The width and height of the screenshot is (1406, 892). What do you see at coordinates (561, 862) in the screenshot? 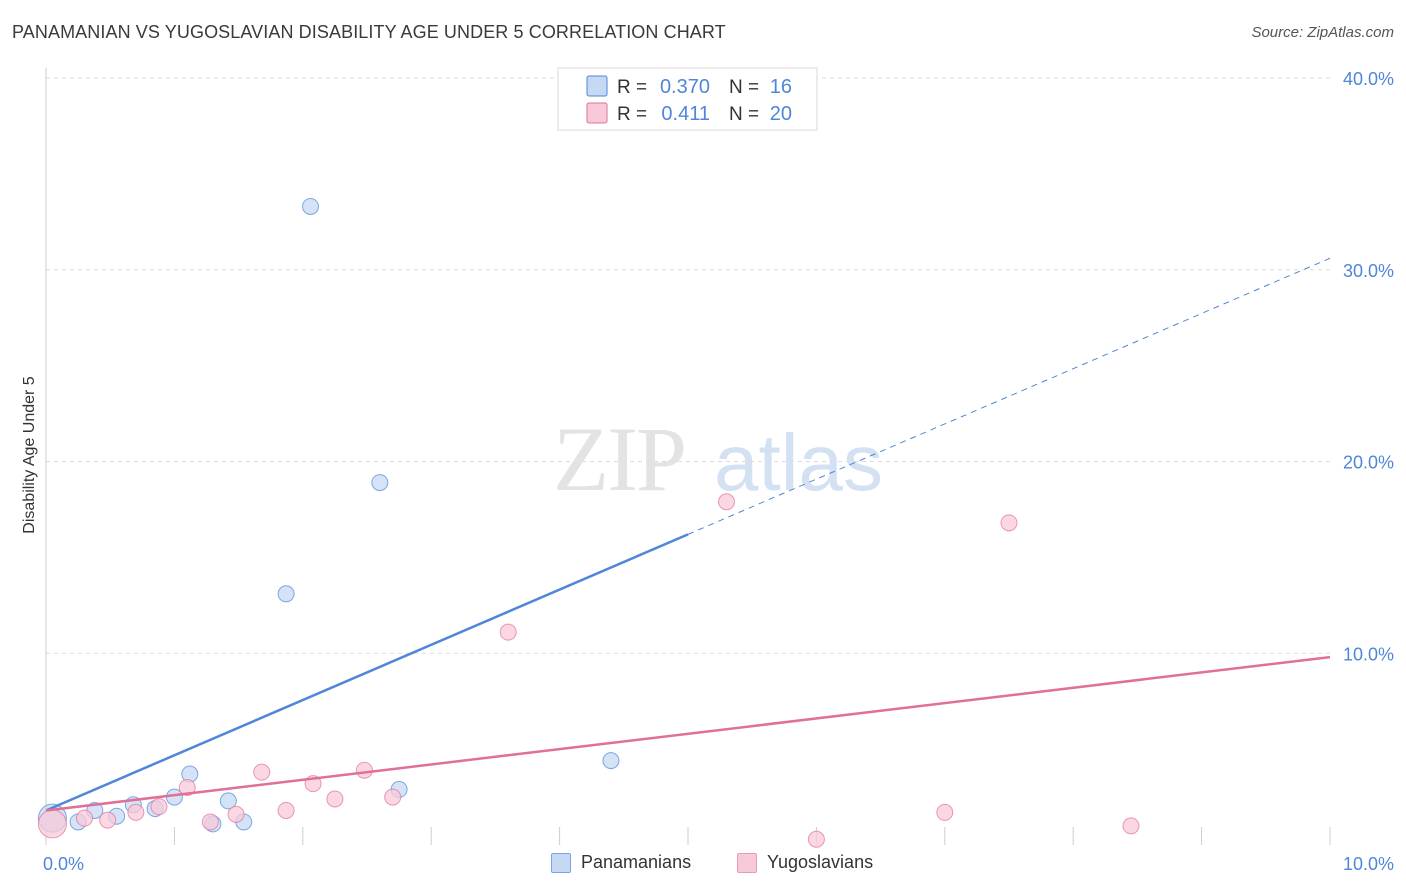
I see `legend-swatch-panamanians` at bounding box center [561, 862].